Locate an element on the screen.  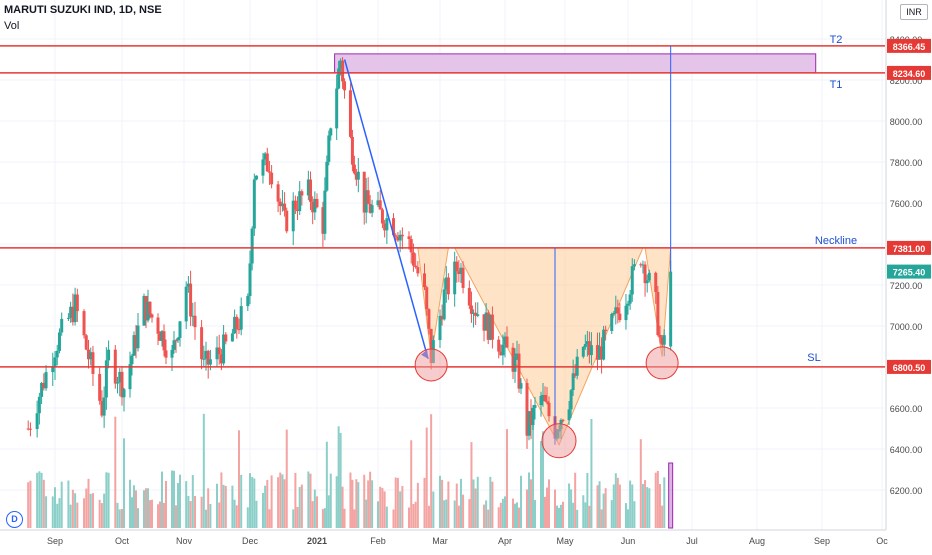
last-price-tag: 7265.40 is located at coordinates (909, 273).